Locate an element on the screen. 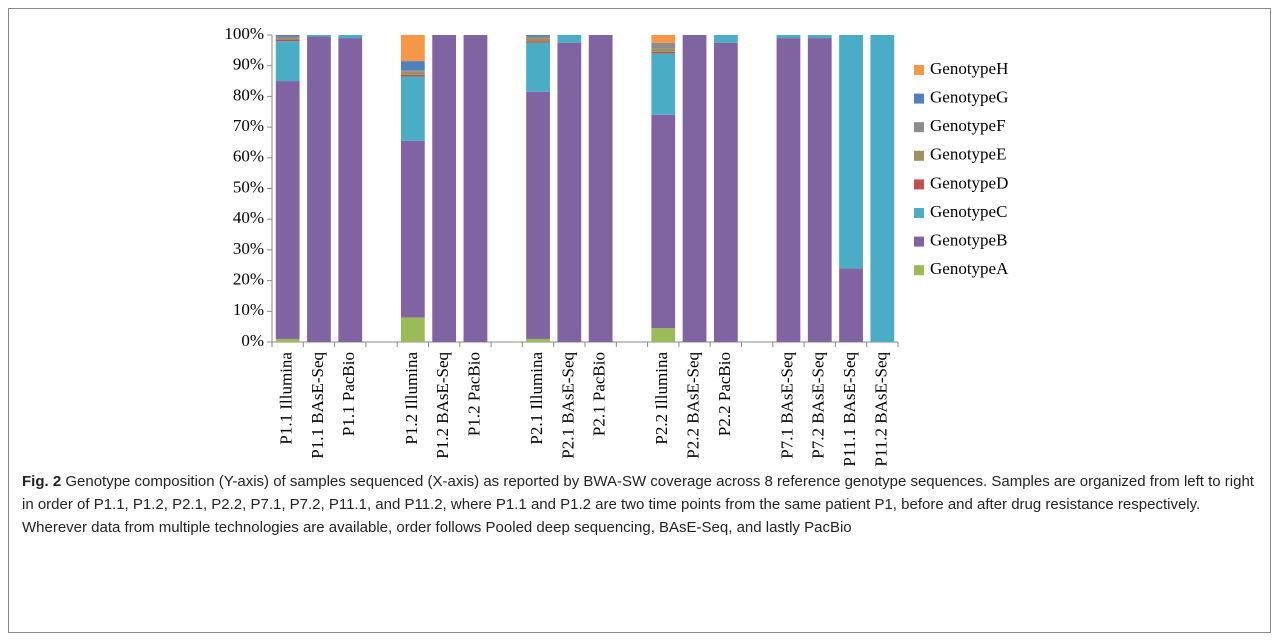  x-tick-label: P7.2 BAsE-Seq is located at coordinates (818, 405).